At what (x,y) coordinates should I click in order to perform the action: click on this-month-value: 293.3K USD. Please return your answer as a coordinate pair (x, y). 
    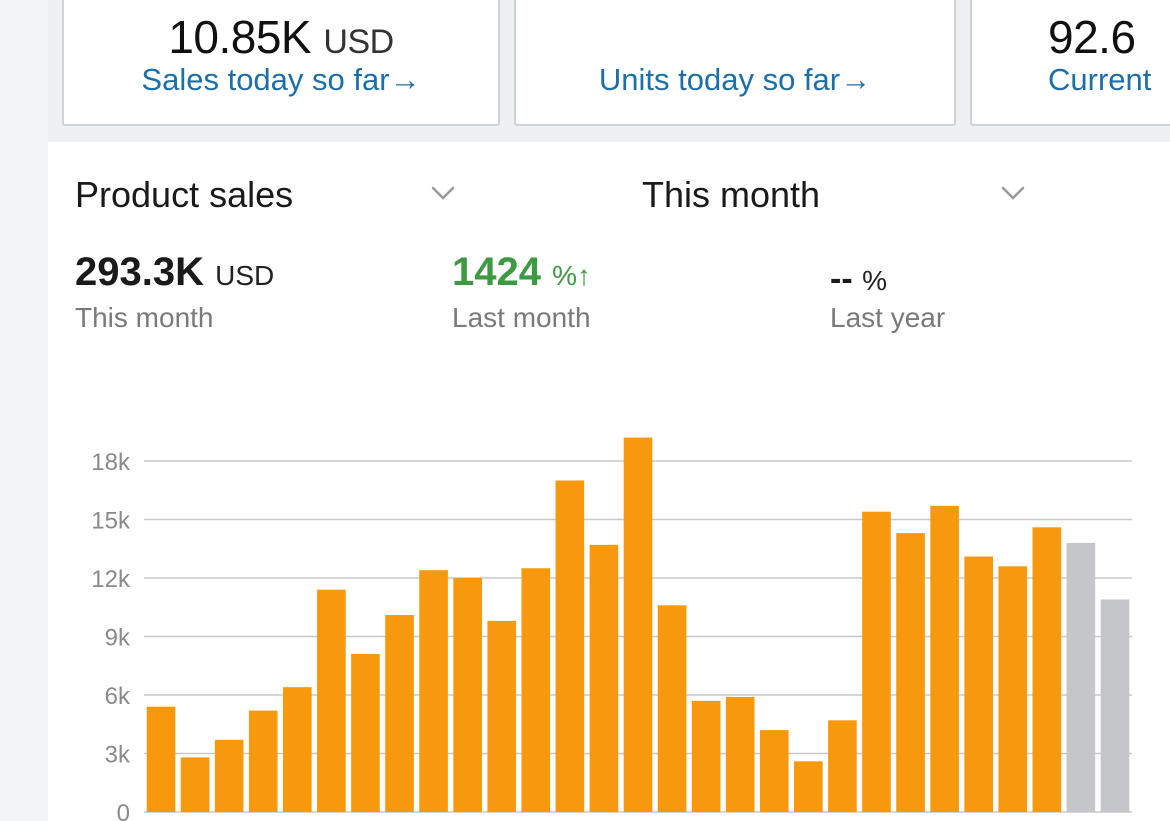
    Looking at the image, I should click on (175, 272).